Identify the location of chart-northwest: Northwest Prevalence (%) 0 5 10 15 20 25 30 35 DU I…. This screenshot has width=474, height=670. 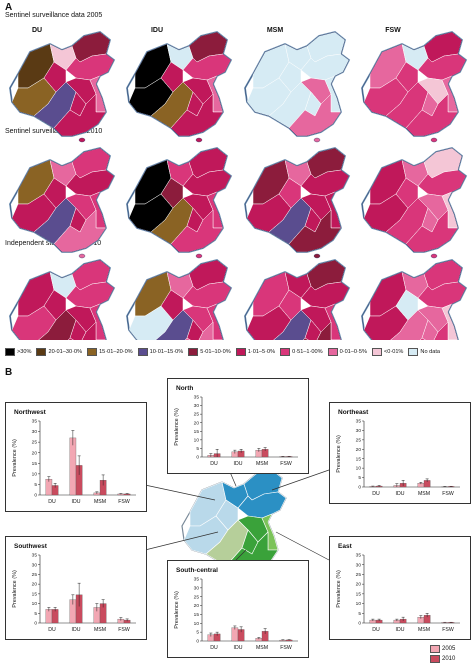
(76, 457).